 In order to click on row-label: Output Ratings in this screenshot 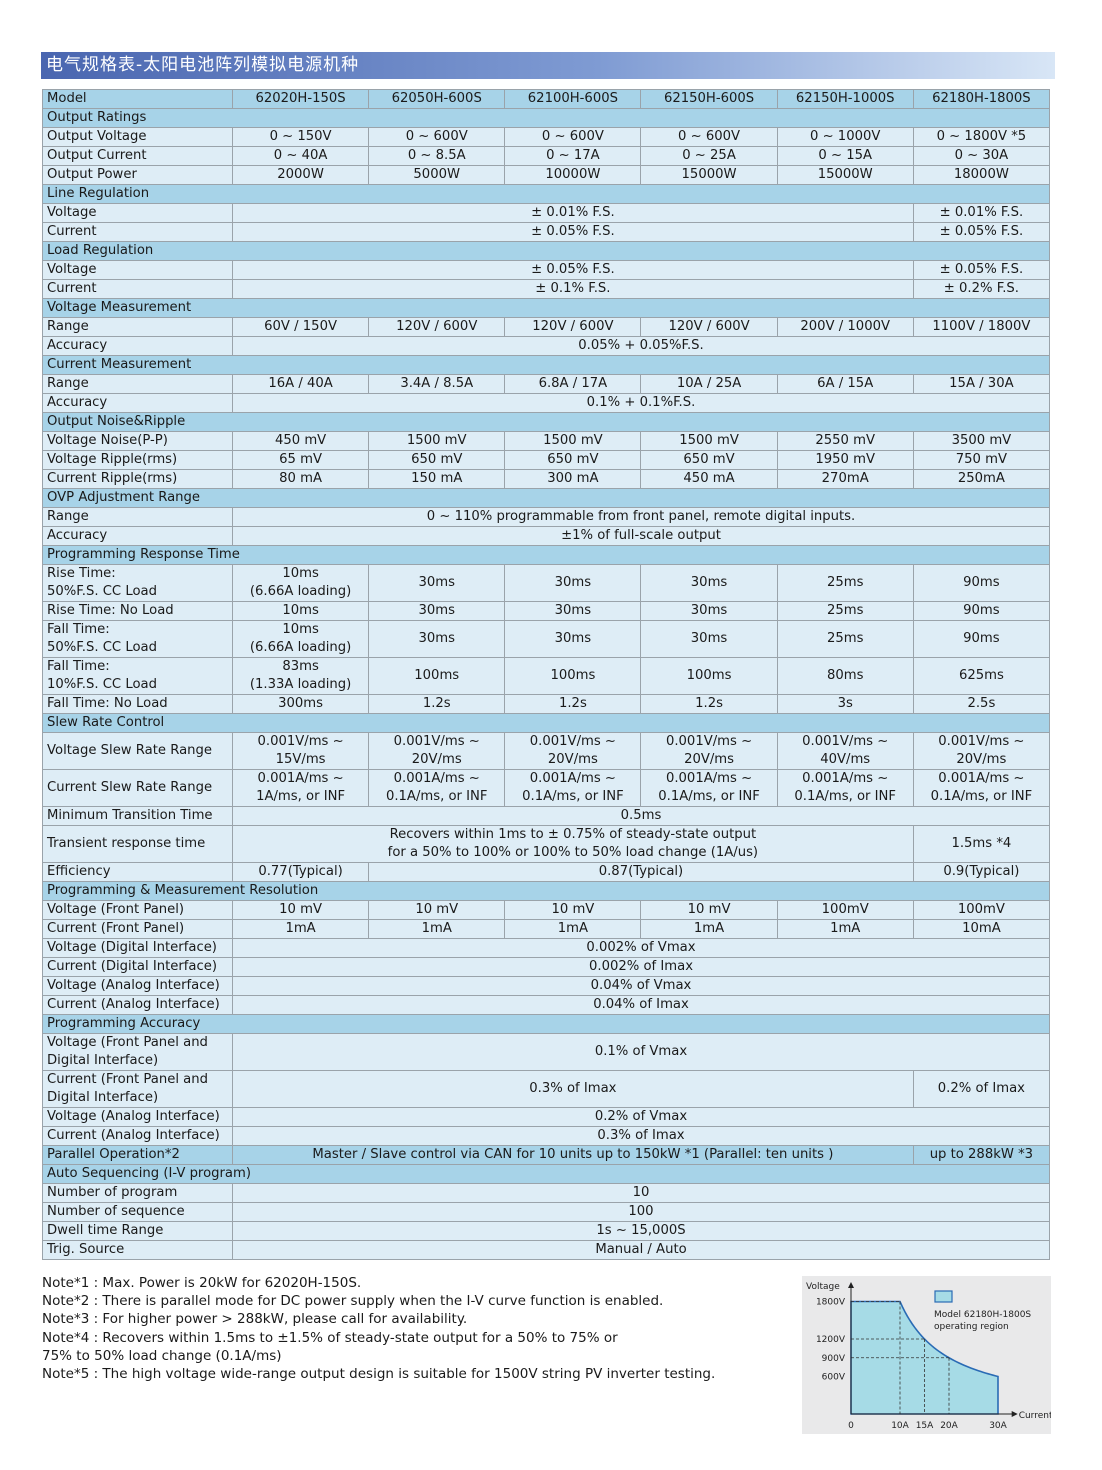, I will do `click(546, 118)`.